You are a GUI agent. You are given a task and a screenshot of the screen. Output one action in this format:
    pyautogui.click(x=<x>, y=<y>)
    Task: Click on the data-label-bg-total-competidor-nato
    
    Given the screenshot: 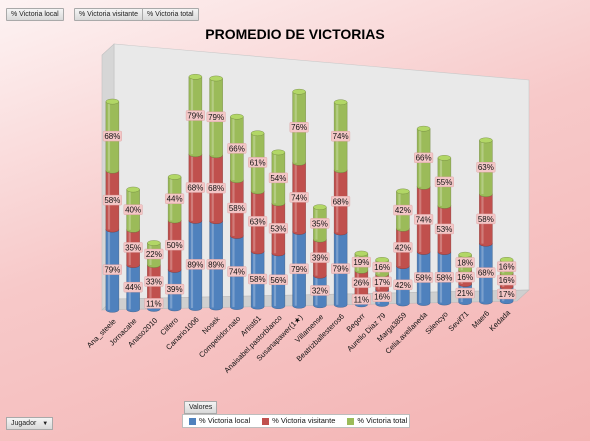 What is the action you would take?
    pyautogui.click(x=237, y=148)
    